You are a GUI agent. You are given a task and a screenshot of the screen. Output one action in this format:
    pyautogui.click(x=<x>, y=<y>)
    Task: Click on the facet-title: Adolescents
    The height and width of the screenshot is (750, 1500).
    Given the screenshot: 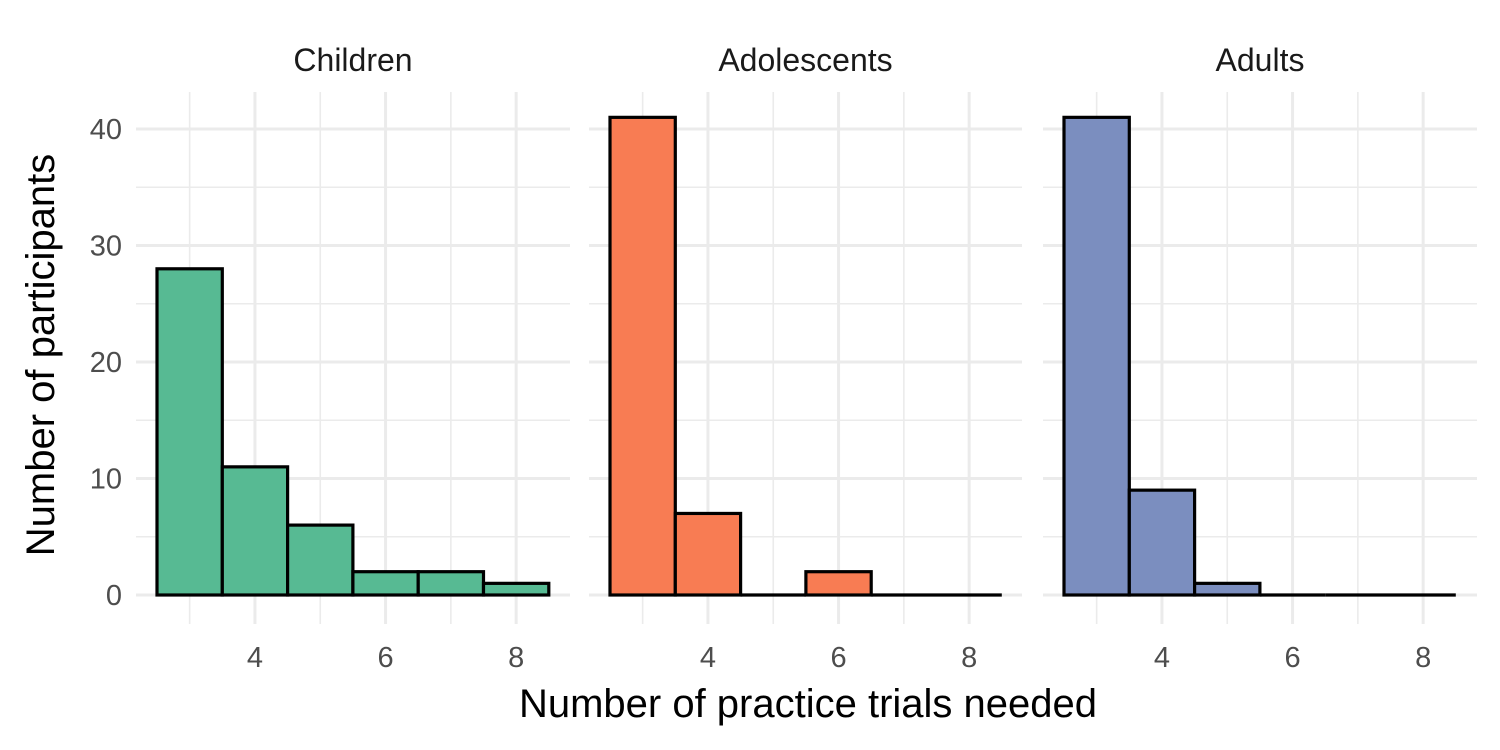 What is the action you would take?
    pyautogui.click(x=805, y=60)
    